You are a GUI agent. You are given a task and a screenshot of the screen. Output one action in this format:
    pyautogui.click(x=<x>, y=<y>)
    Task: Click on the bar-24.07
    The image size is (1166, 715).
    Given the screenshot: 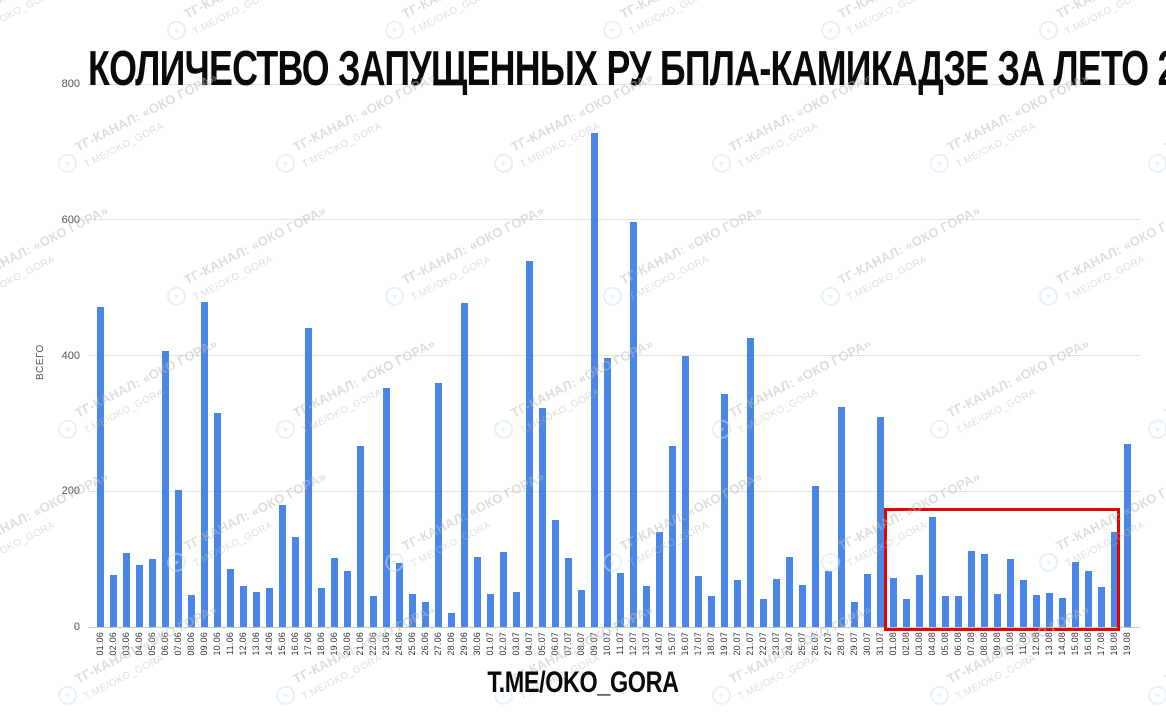 What is the action you would take?
    pyautogui.click(x=789, y=592)
    